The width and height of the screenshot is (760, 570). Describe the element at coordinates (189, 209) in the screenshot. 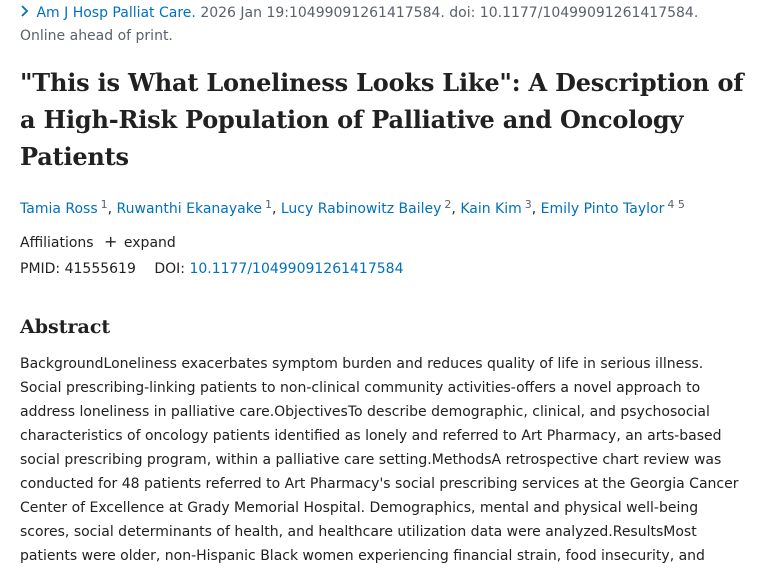

I see `author-link: Ruwanthi Ekanayake` at that location.